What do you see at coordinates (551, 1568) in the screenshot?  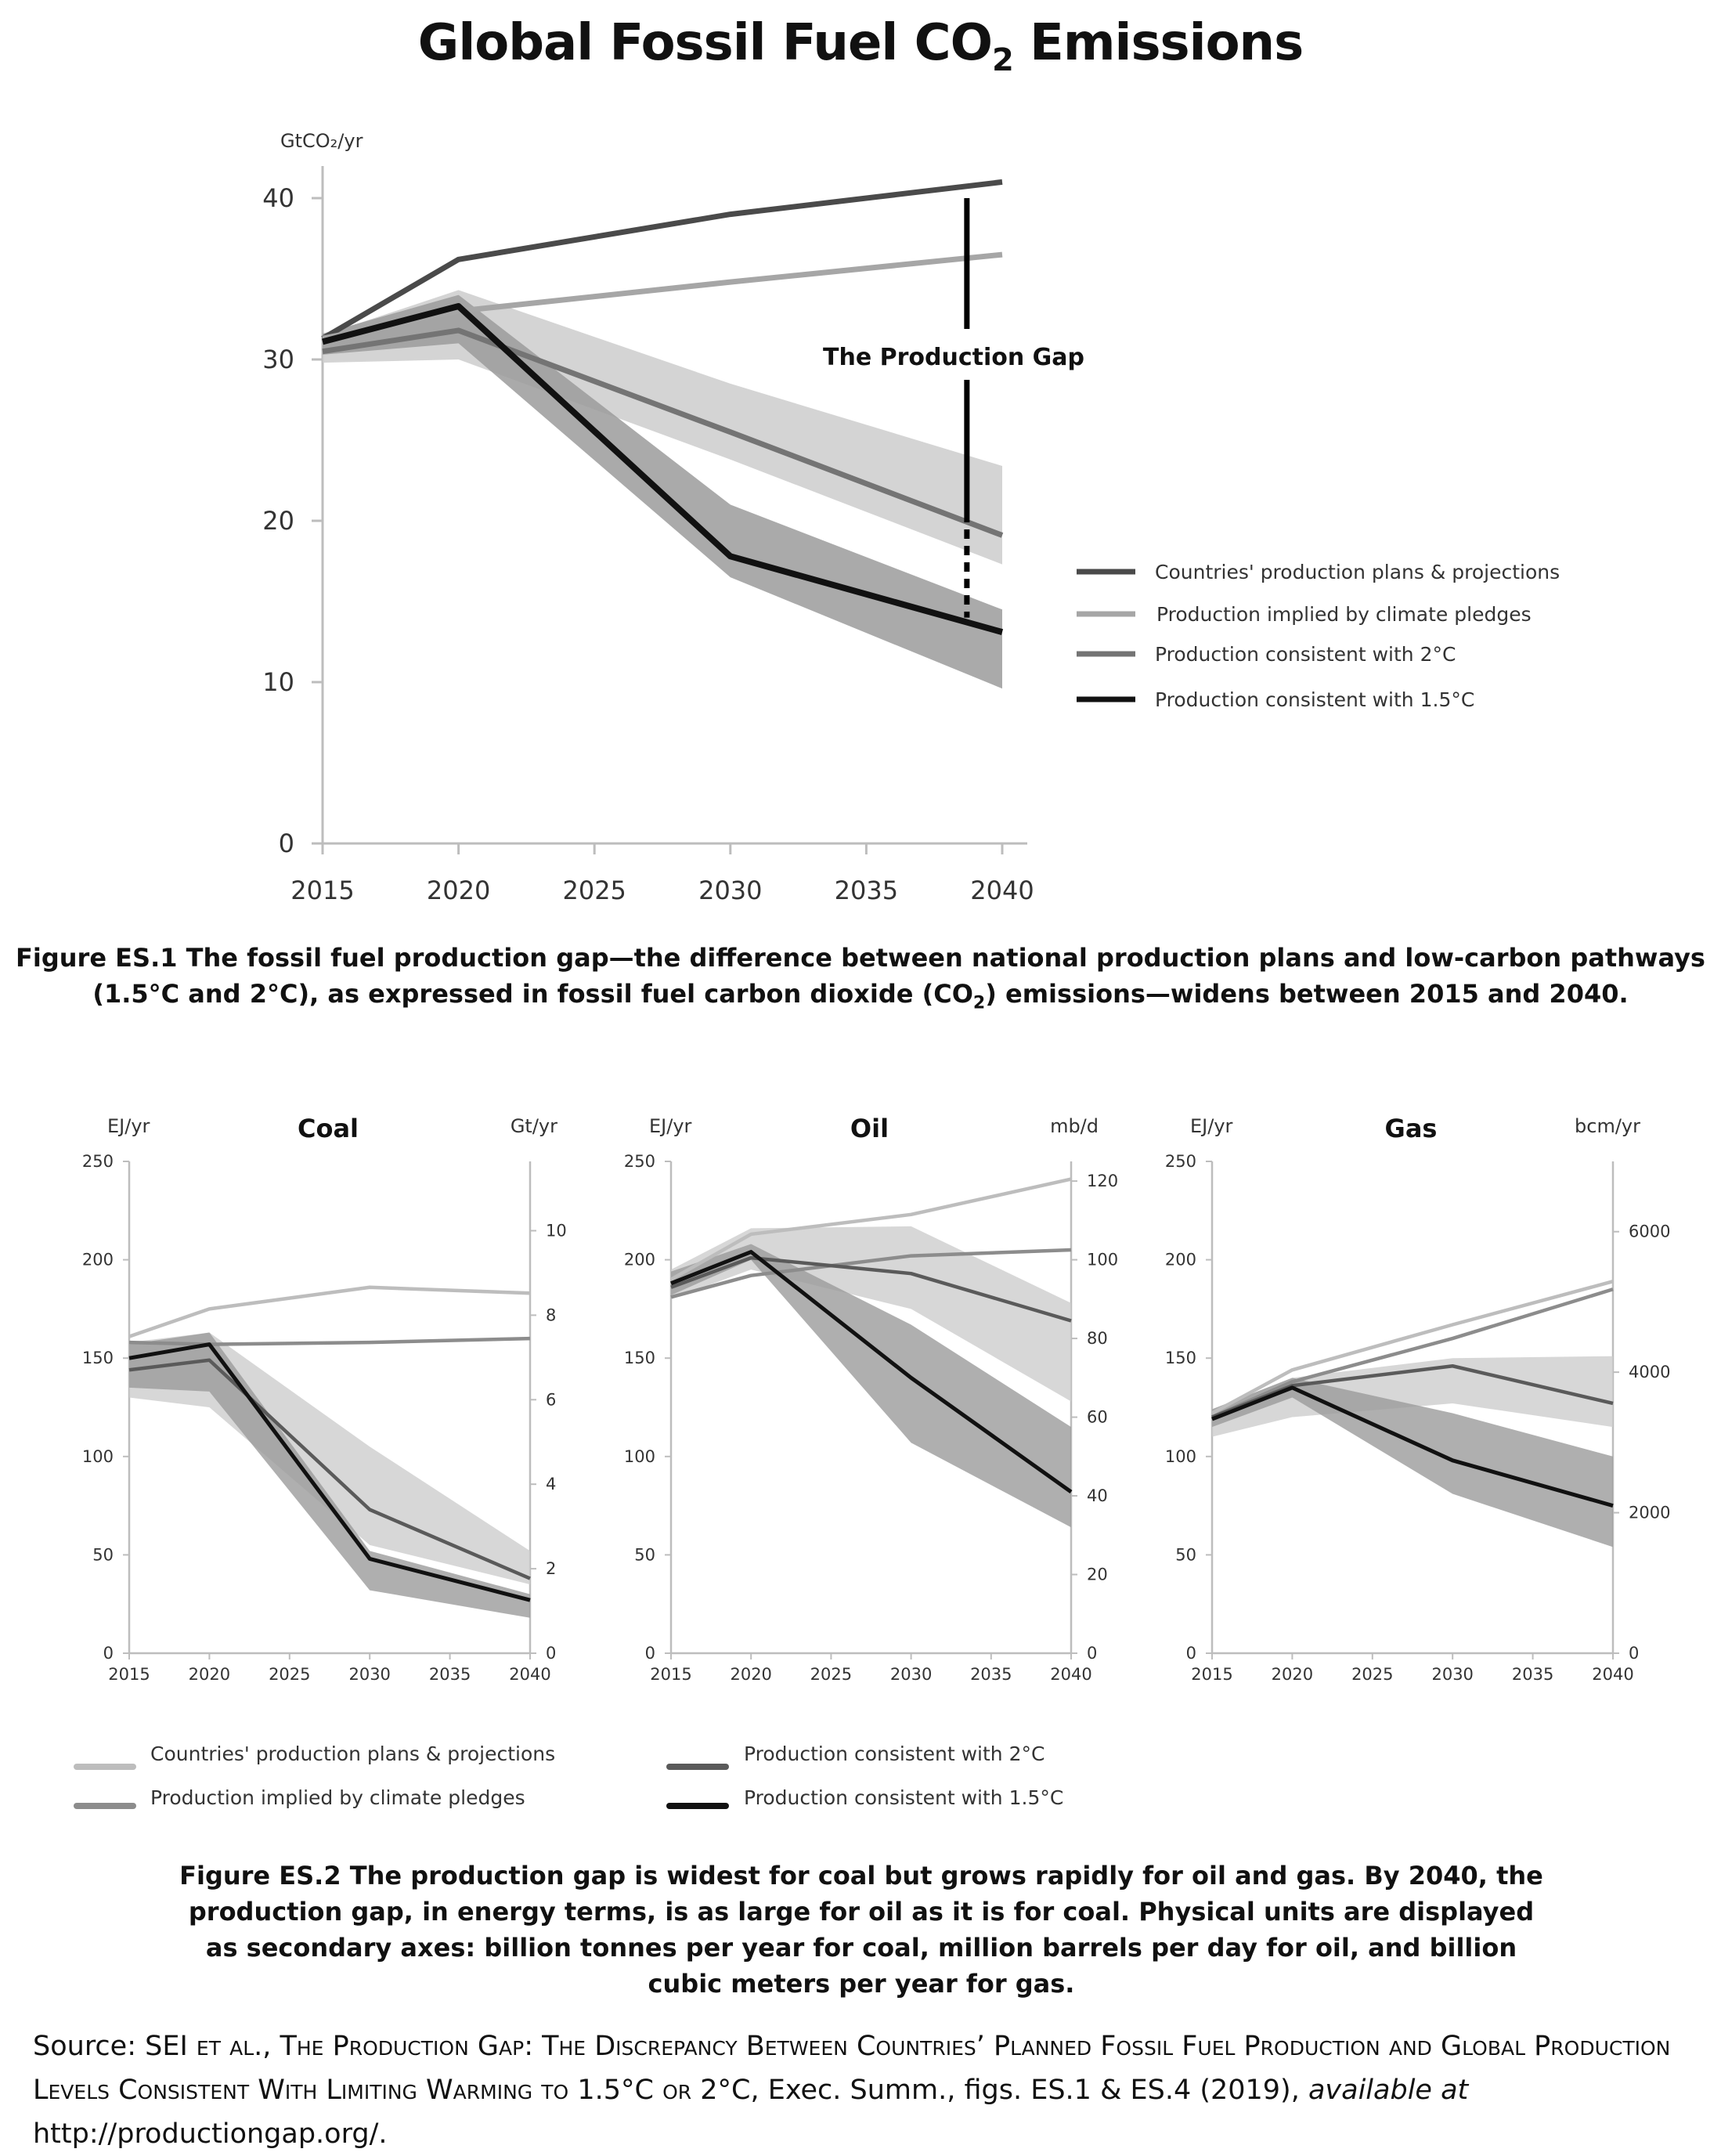 I see `y2-tick-label: 2` at bounding box center [551, 1568].